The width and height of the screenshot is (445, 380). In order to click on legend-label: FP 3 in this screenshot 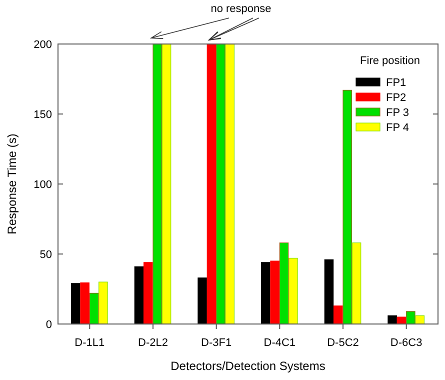, I will do `click(398, 112)`.